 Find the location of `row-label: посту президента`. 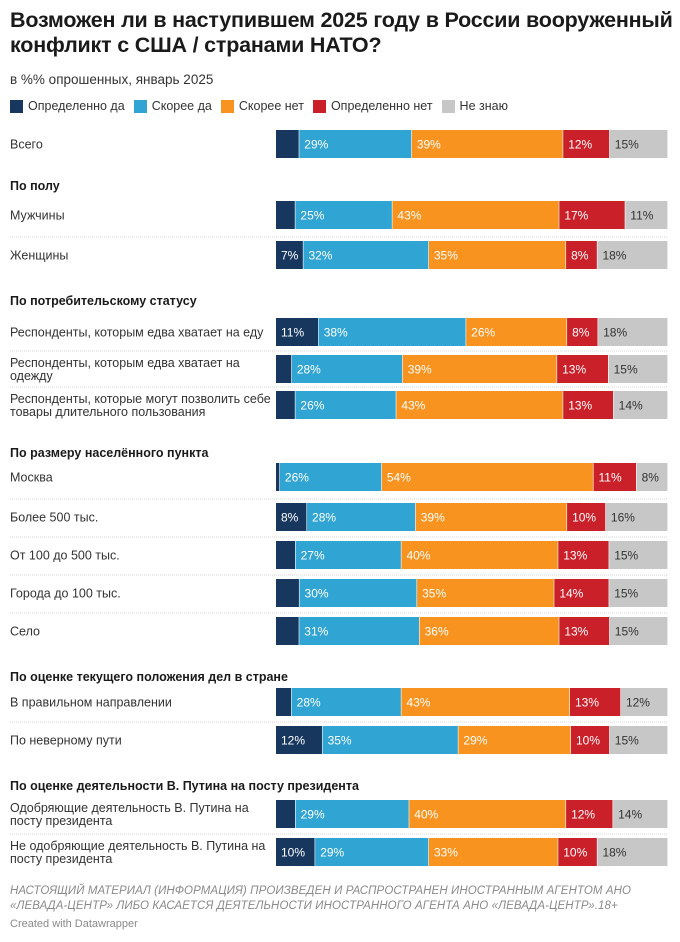

row-label: посту президента is located at coordinates (61, 821).